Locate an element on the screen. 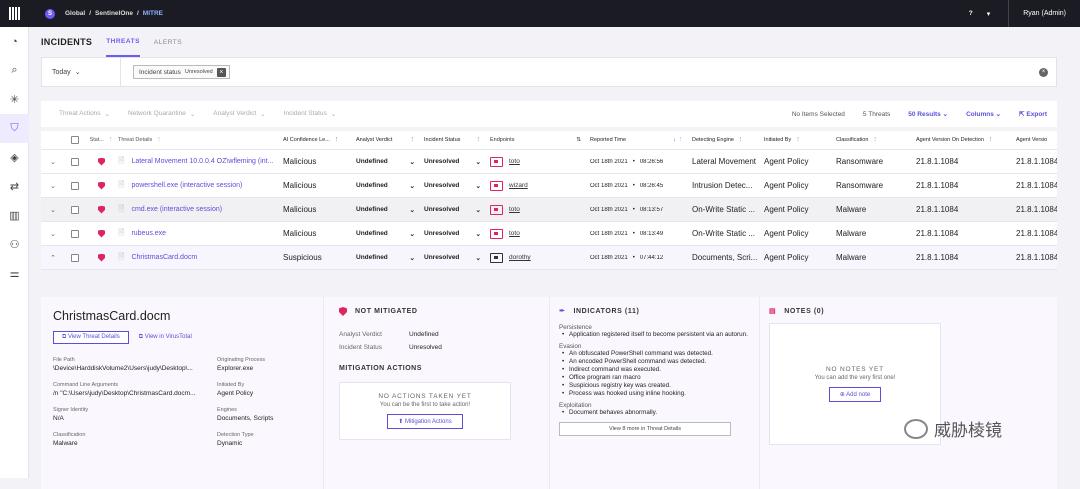  automation-icon: ⚇ is located at coordinates (14, 245).